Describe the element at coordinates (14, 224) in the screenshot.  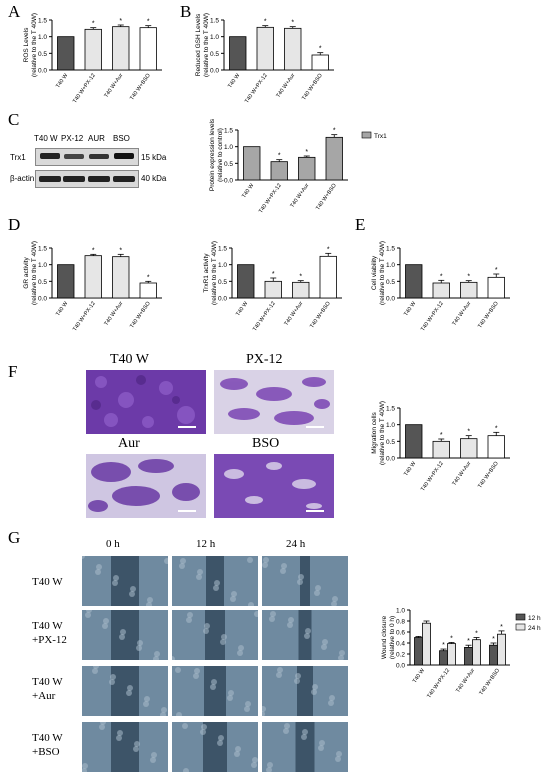
I see `panel-letter-d: D` at that location.